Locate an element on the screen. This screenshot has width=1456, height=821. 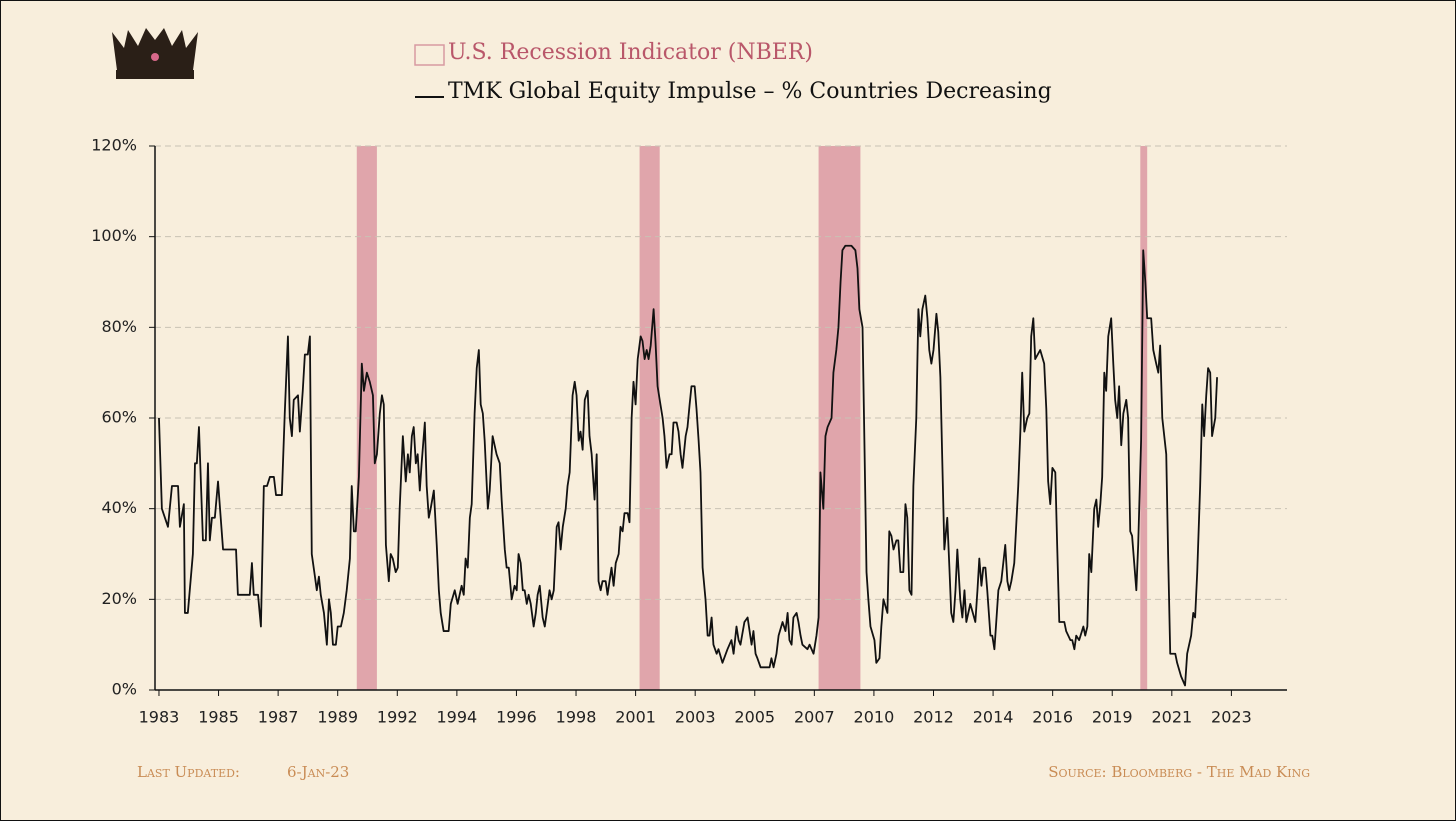
updated-label: Last Updated: is located at coordinates (188, 772).